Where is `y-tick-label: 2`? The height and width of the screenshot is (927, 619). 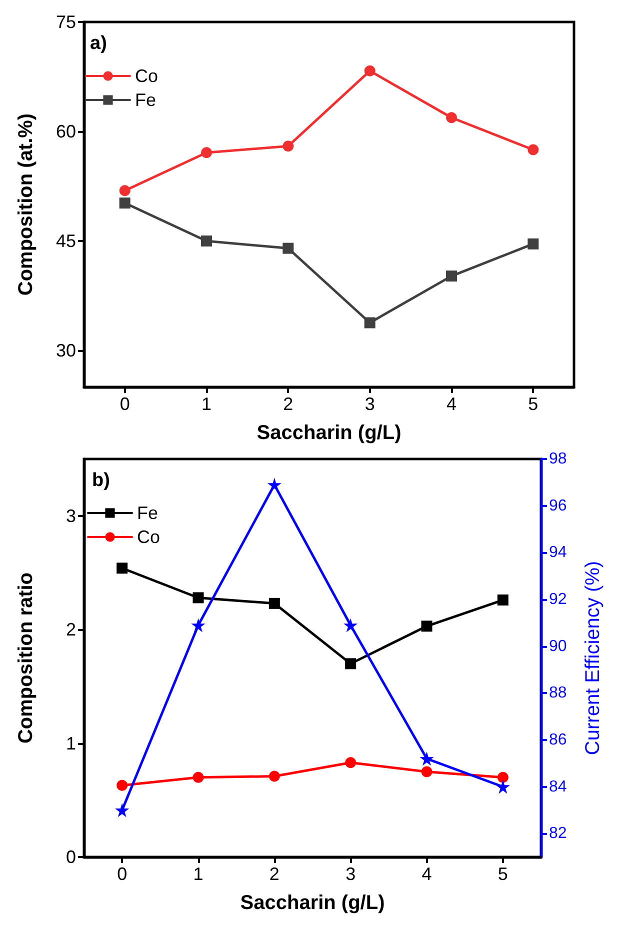 y-tick-label: 2 is located at coordinates (71, 630).